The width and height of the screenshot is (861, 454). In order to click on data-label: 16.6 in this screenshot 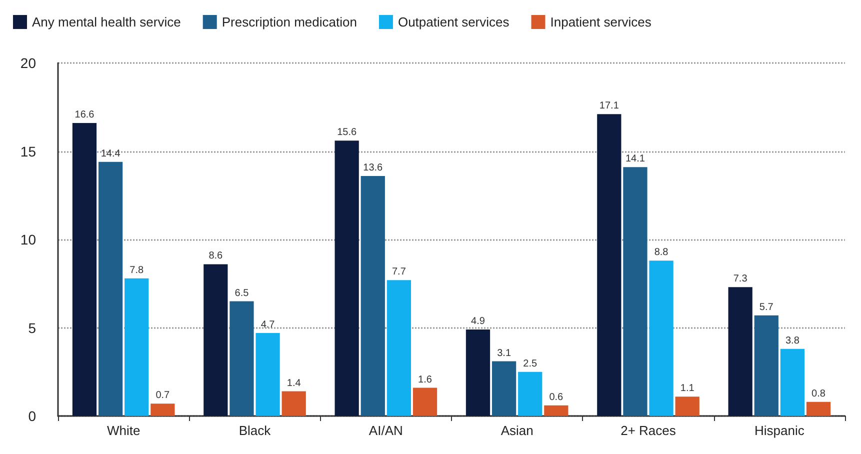, I will do `click(84, 115)`.